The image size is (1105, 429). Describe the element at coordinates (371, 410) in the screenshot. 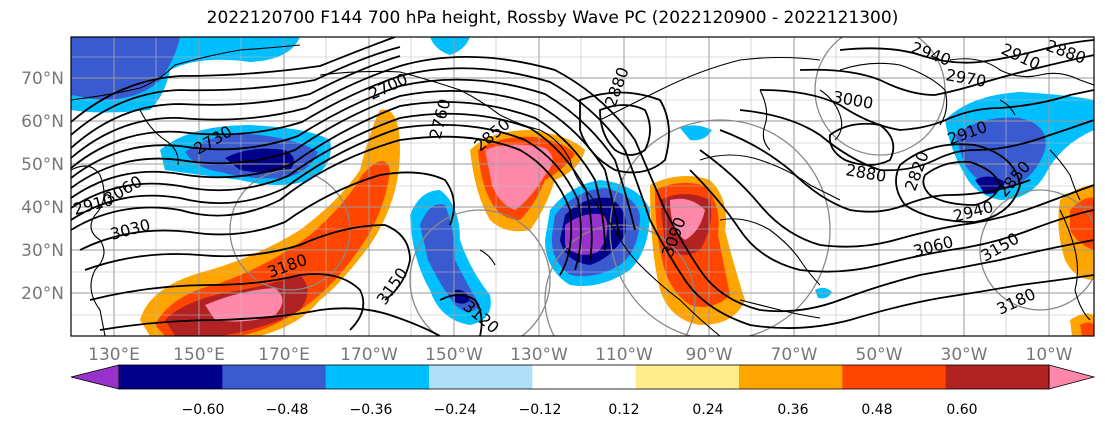

I see `colorbar-tick-label: −0.36` at that location.